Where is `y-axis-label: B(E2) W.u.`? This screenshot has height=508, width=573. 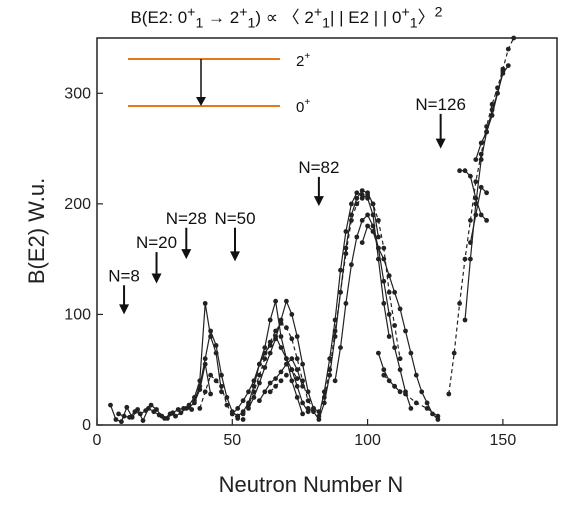 y-axis-label: B(E2) W.u. is located at coordinates (36, 231).